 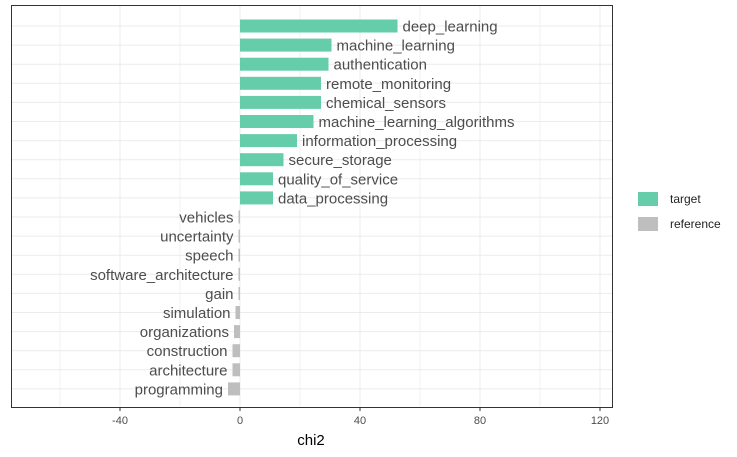 I want to click on bar-organizations, so click(x=237, y=332).